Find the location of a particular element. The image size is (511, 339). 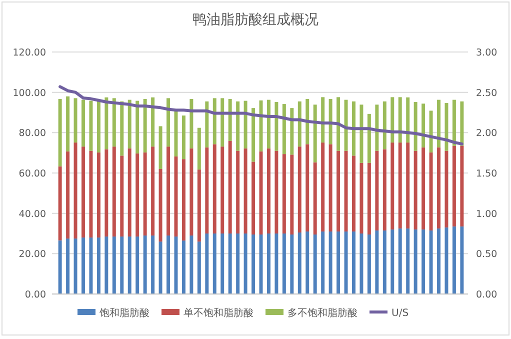

y-tick-label: 60.00 is located at coordinates (32, 174).